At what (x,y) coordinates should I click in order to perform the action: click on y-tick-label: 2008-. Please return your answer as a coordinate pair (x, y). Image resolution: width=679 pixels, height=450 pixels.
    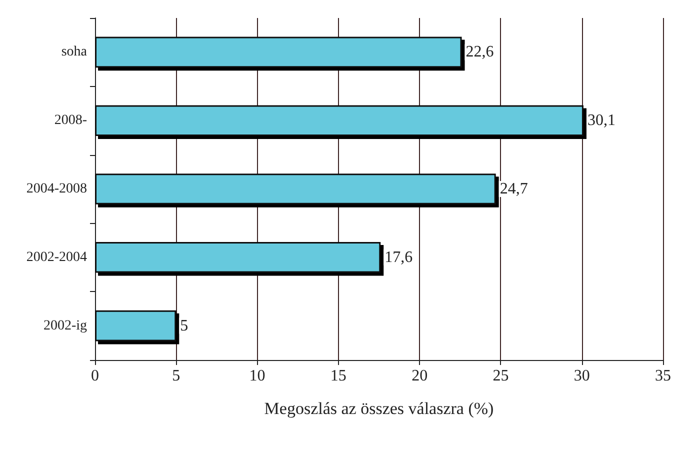
    Looking at the image, I should click on (71, 120).